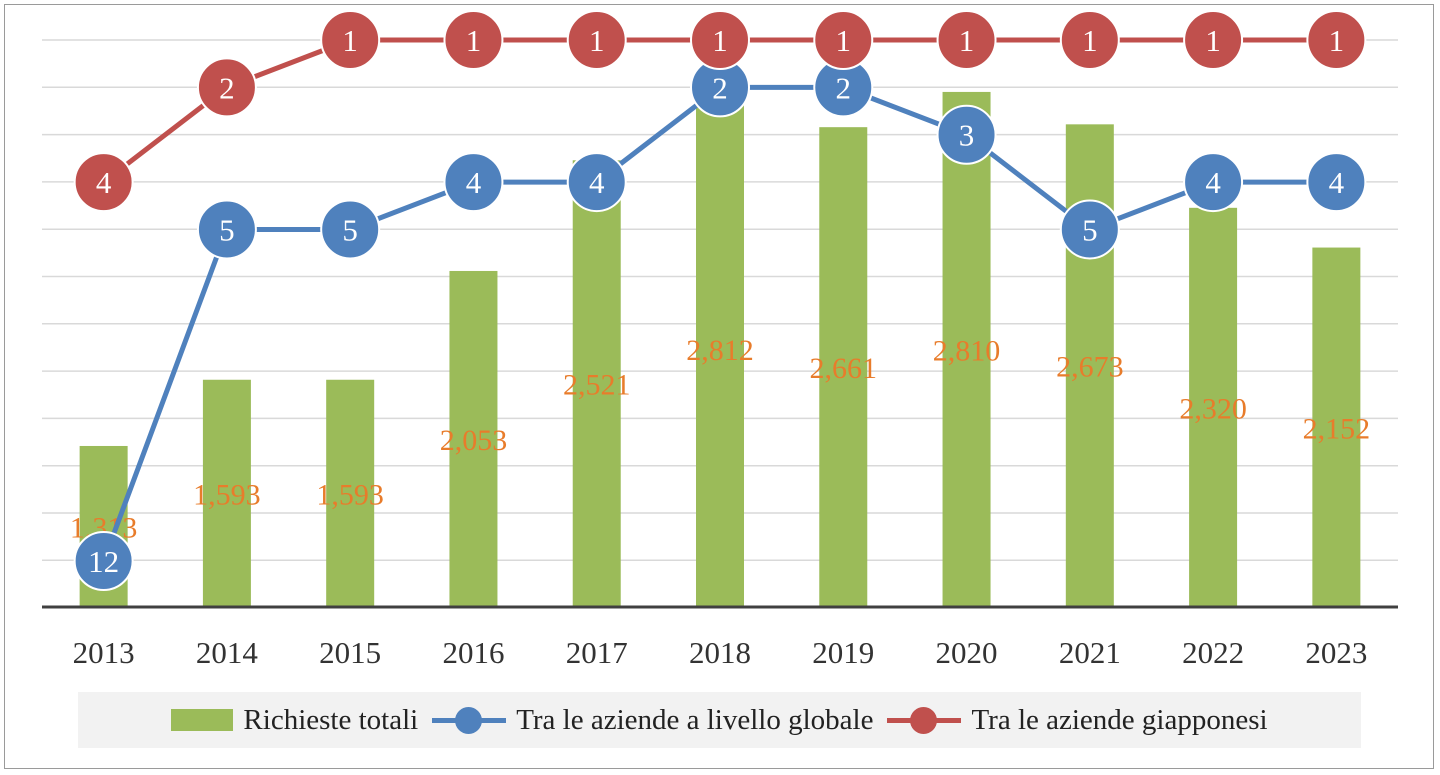  I want to click on legend-label-bars: Richieste totali, so click(331, 719).